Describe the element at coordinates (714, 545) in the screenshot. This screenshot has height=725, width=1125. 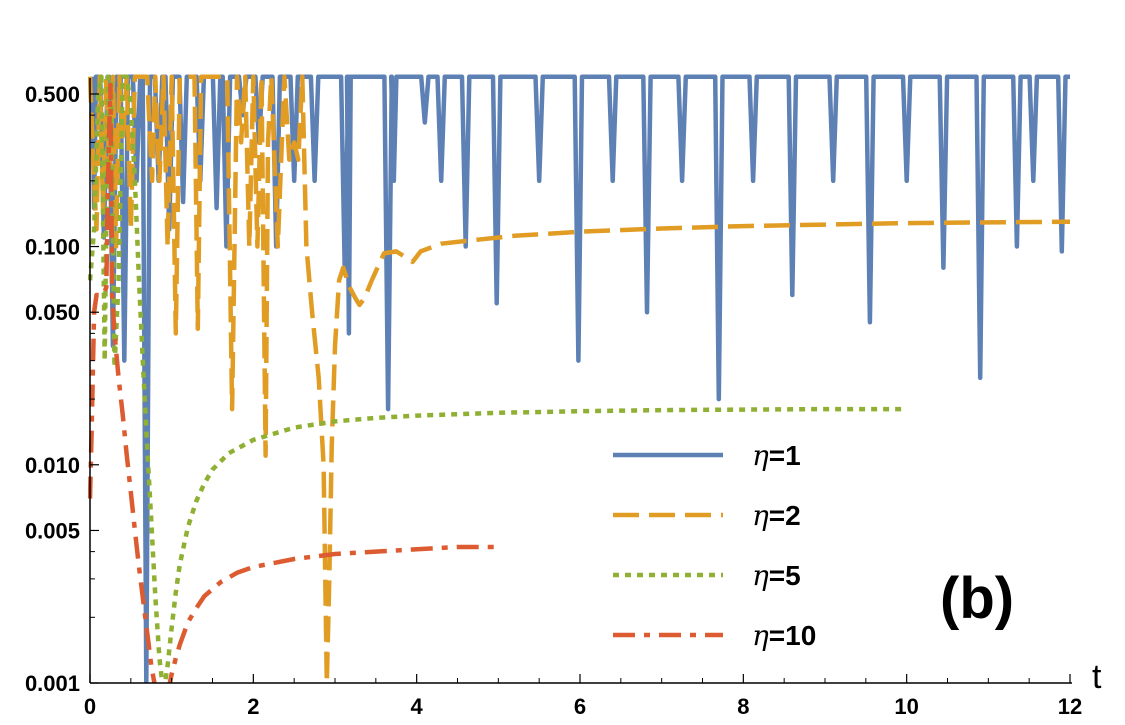
I see `legend: η=1 η=2 η=5 η=10` at that location.